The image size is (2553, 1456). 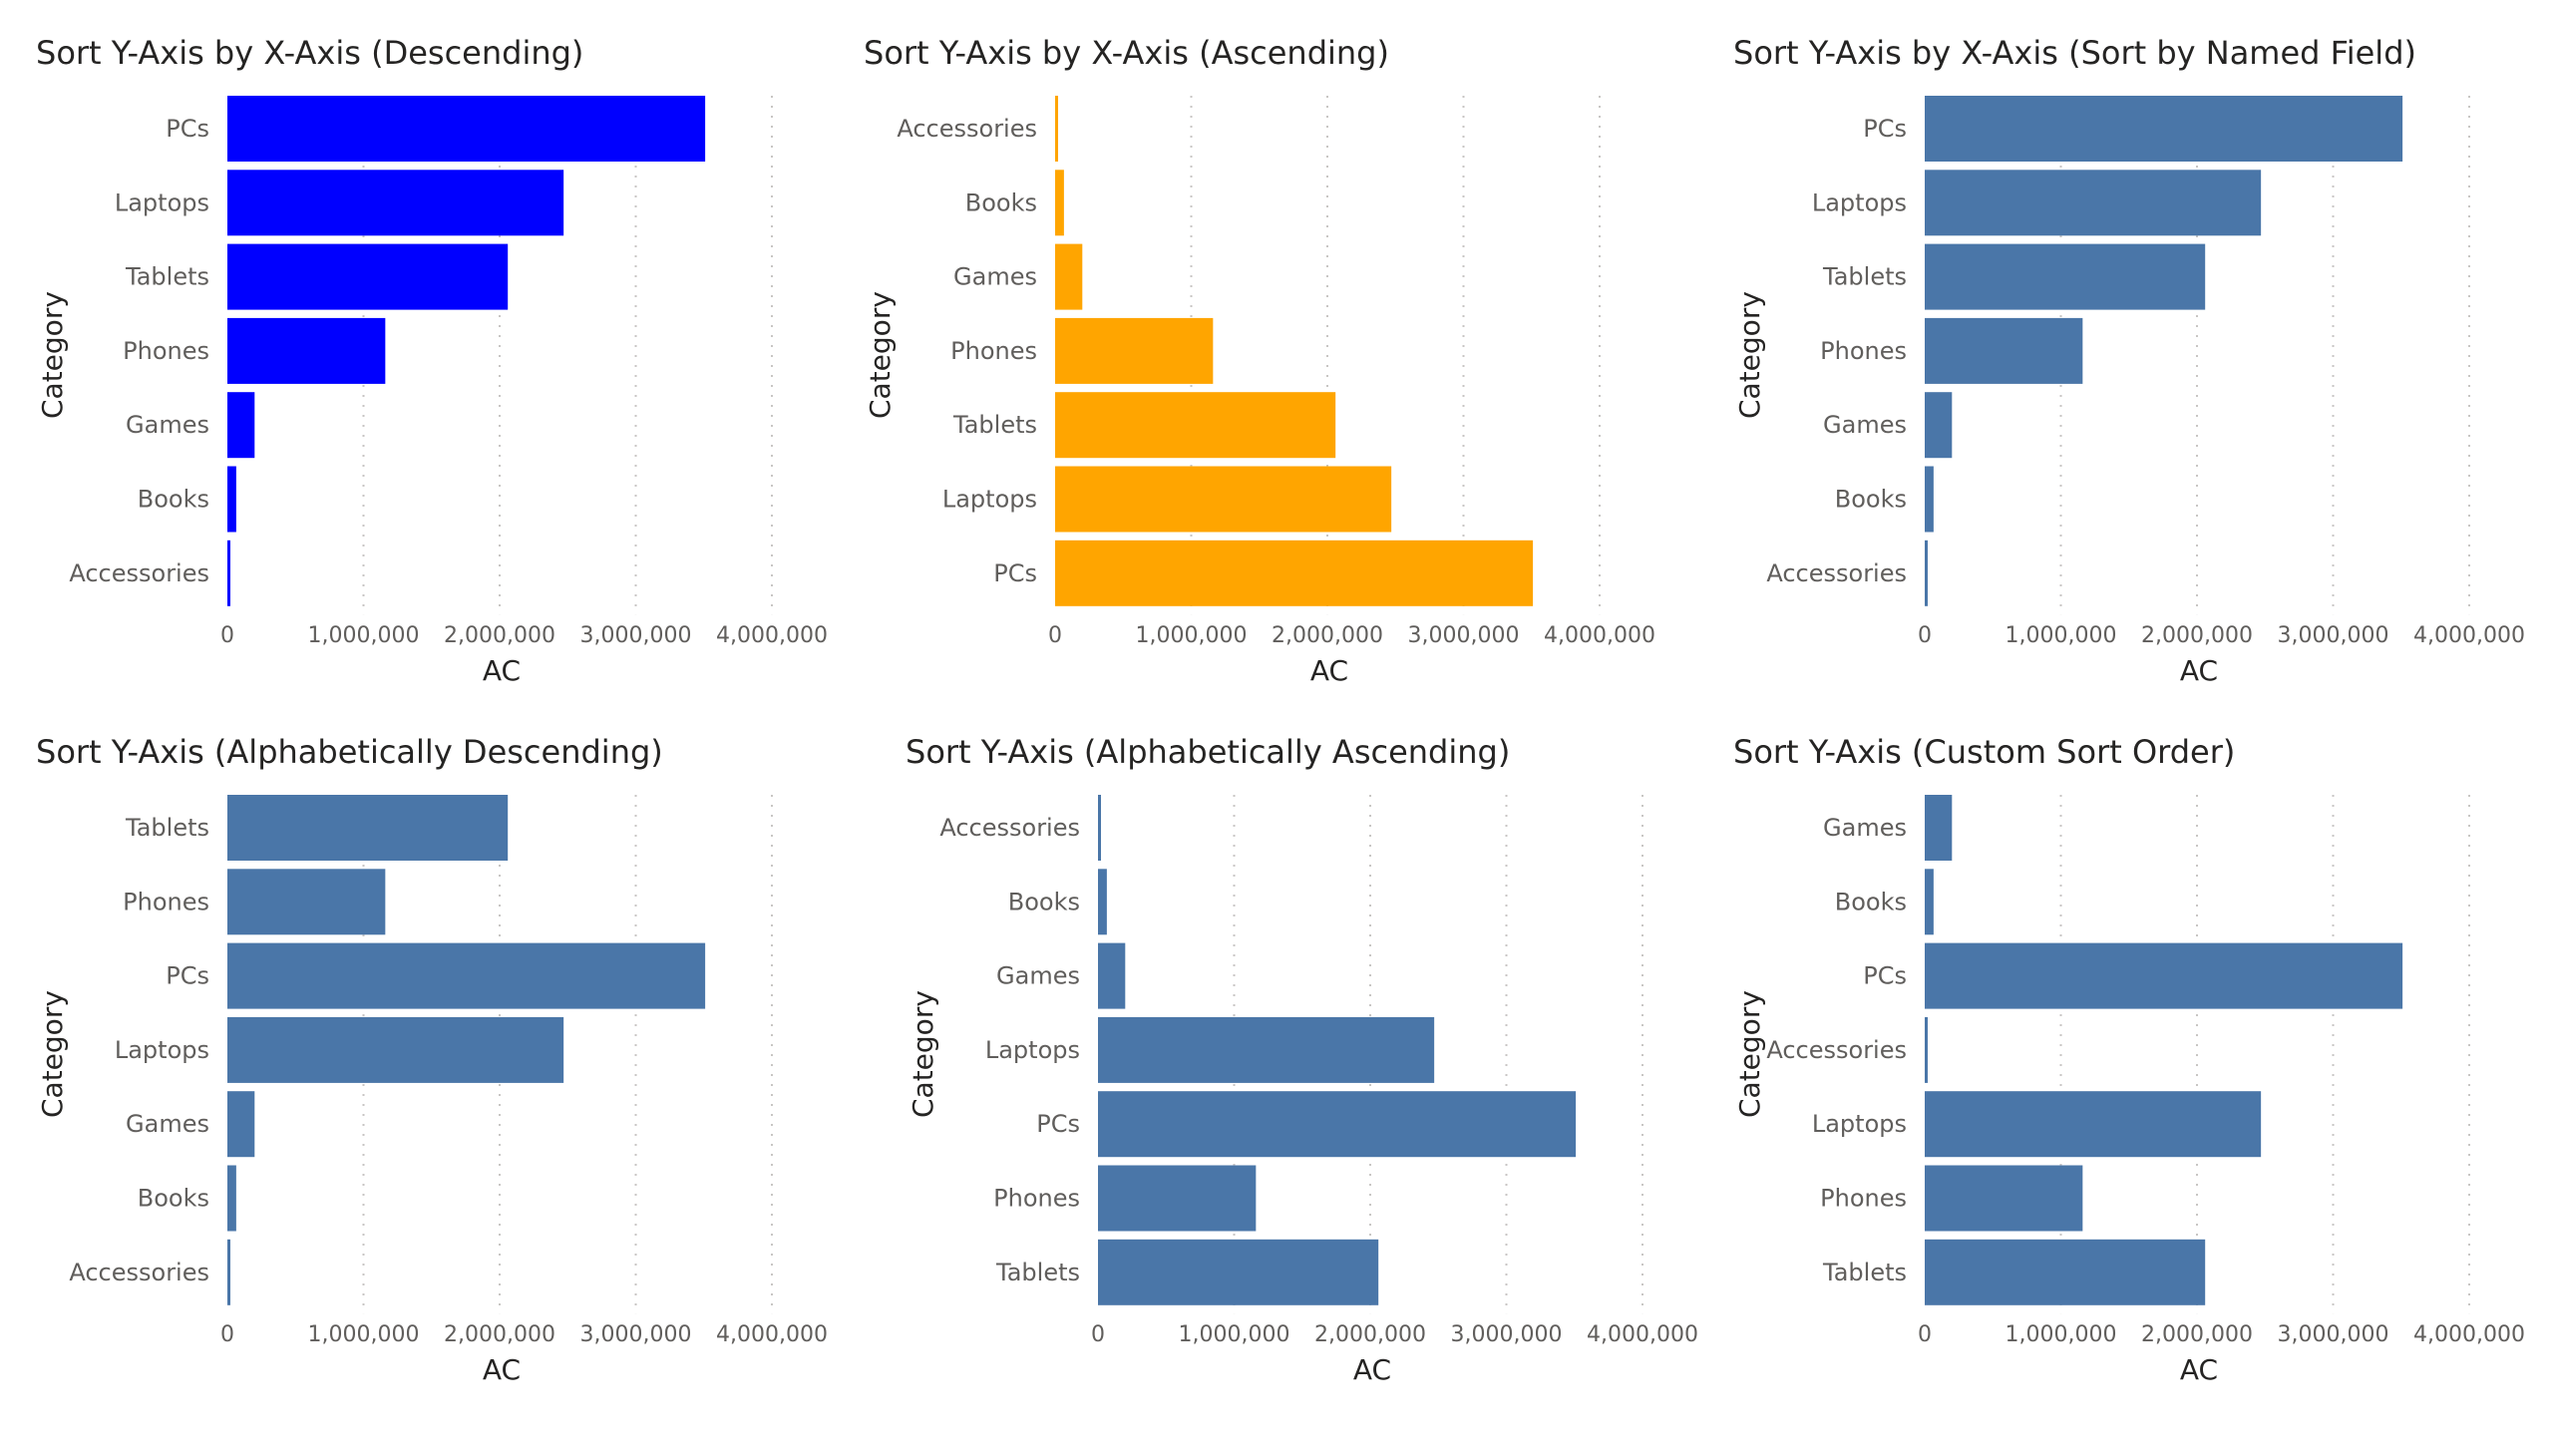 I want to click on chart-title: Sort Y-Axis by X-Axis (Ascending), so click(x=1126, y=53).